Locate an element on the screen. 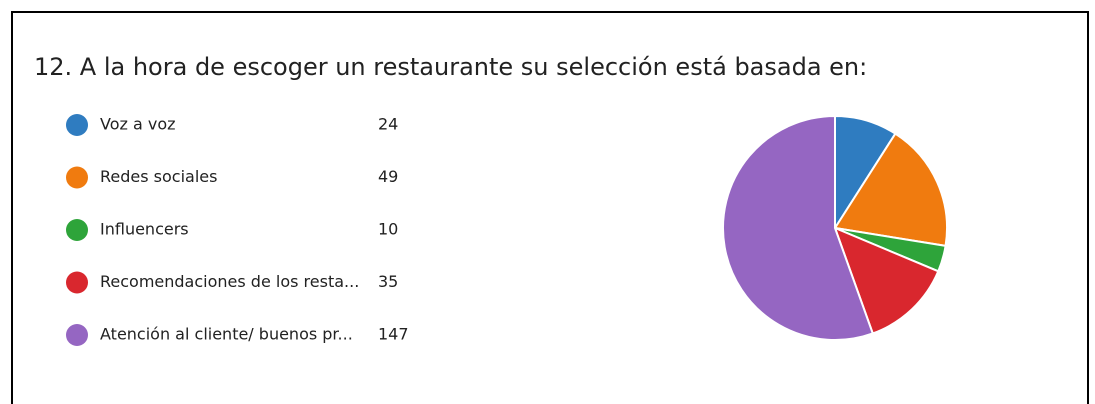 The image size is (1095, 404). legend-value: 10 is located at coordinates (388, 229).